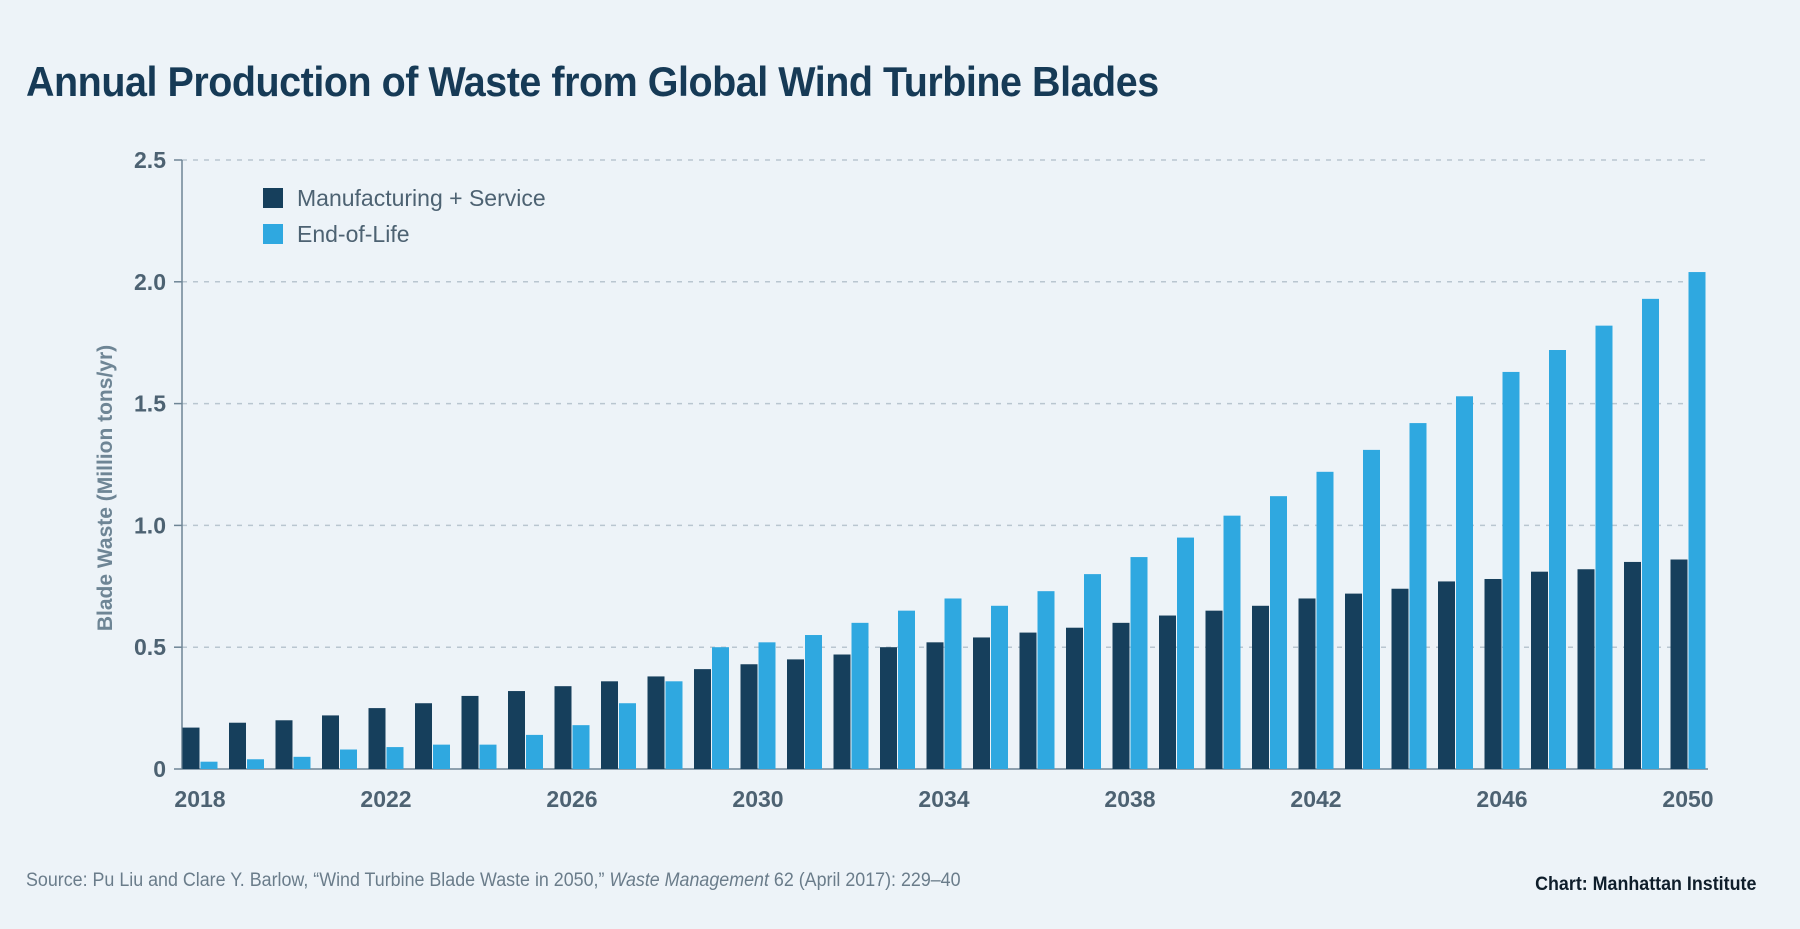 The width and height of the screenshot is (1800, 929). What do you see at coordinates (105, 488) in the screenshot?
I see `y-axis-label: Blade Waste (Million tons/yr)` at bounding box center [105, 488].